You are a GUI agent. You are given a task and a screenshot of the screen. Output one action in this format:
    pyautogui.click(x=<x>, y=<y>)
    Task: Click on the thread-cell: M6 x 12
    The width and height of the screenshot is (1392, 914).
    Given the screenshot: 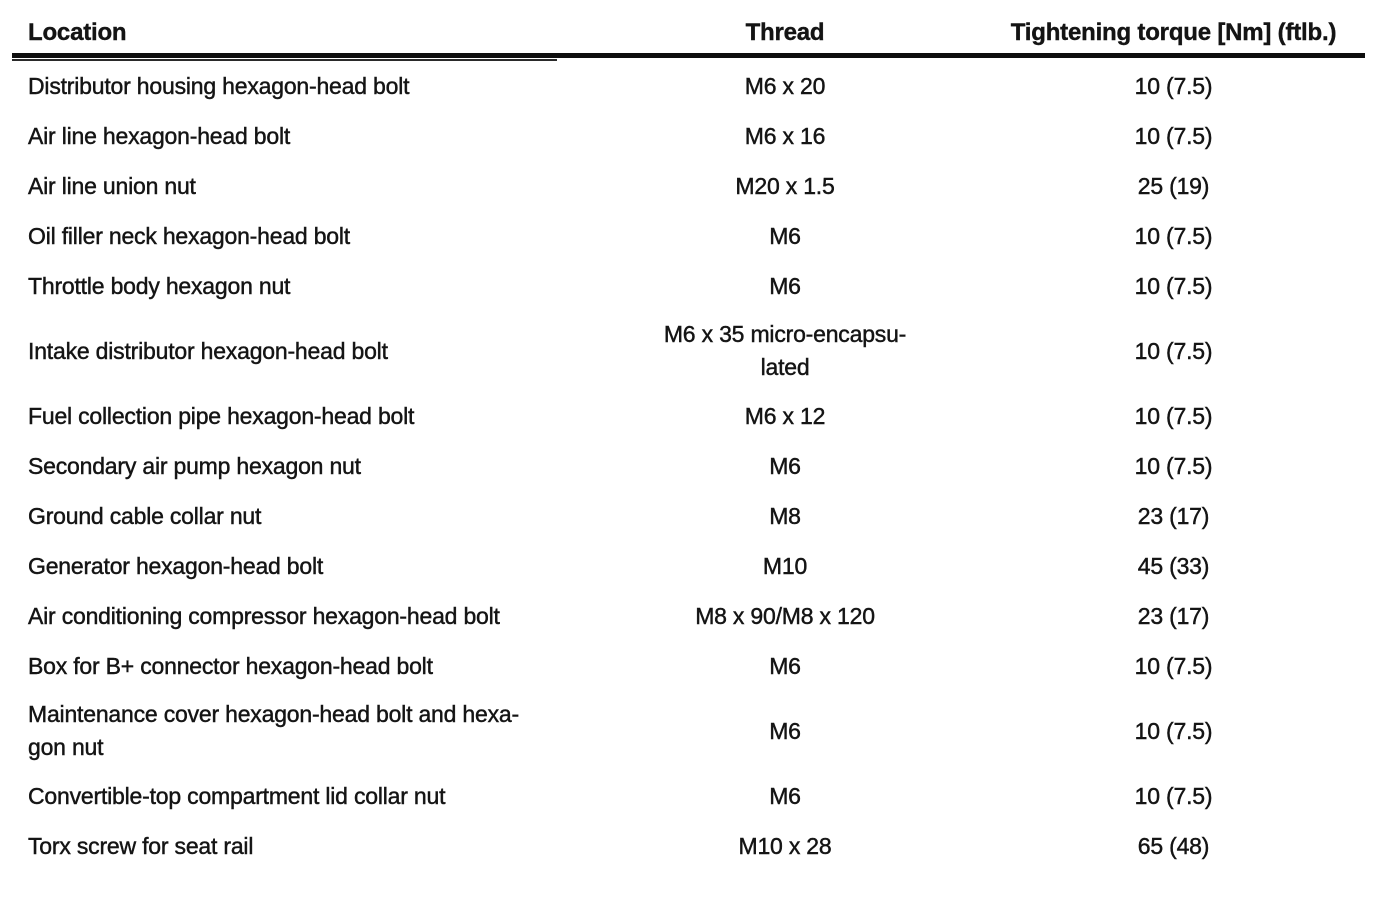 What is the action you would take?
    pyautogui.click(x=785, y=415)
    